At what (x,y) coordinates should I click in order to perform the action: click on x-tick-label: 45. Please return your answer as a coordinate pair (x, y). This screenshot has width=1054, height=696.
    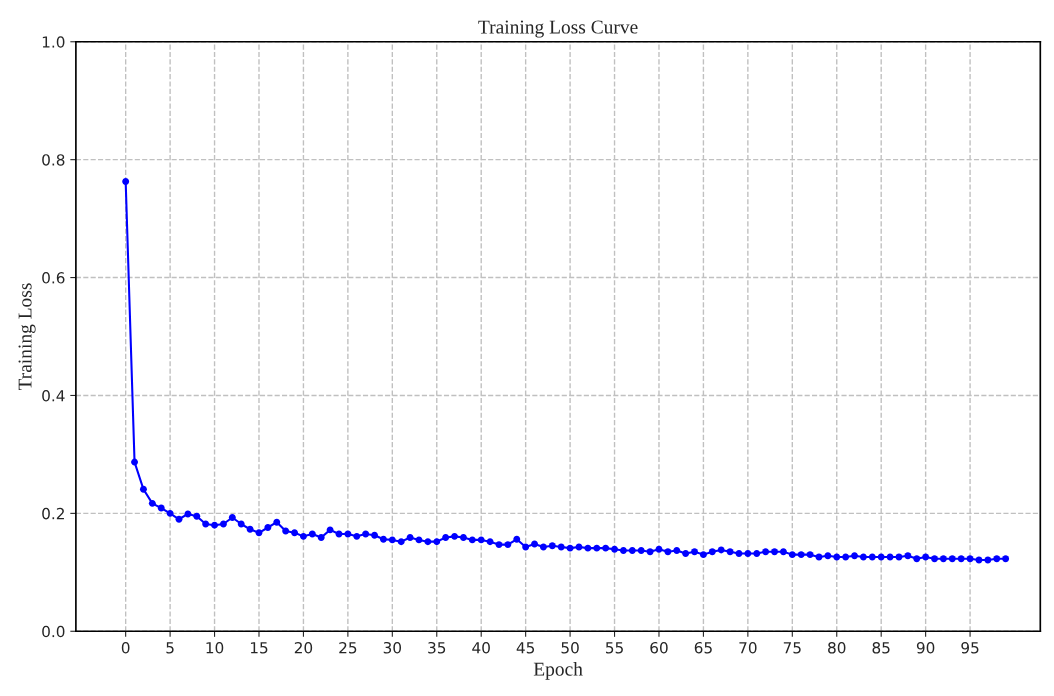
    Looking at the image, I should click on (525, 648).